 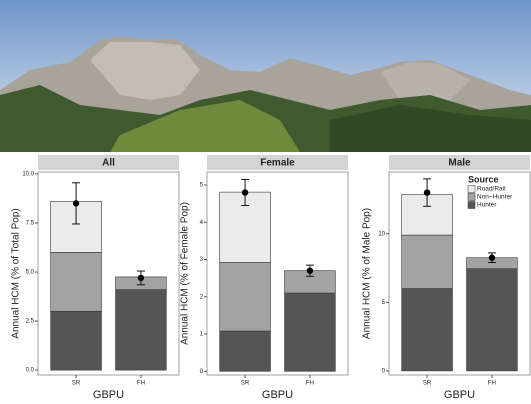 I want to click on y-tick-label: 10.0, so click(x=28, y=175).